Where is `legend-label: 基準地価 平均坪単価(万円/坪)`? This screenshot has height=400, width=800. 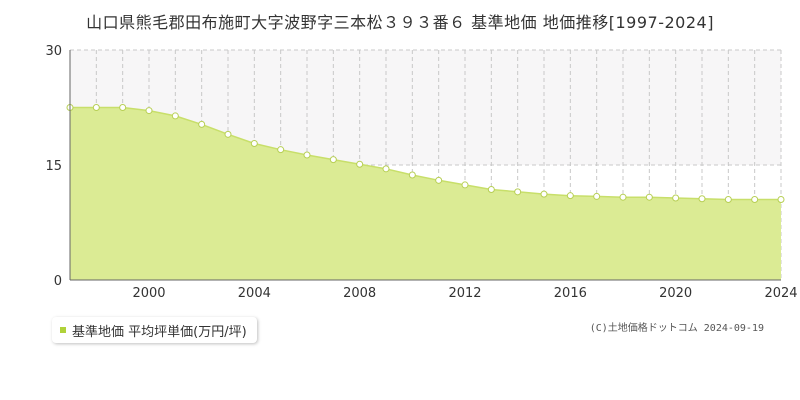
legend-label: 基準地価 平均坪単価(万円/坪) is located at coordinates (159, 332).